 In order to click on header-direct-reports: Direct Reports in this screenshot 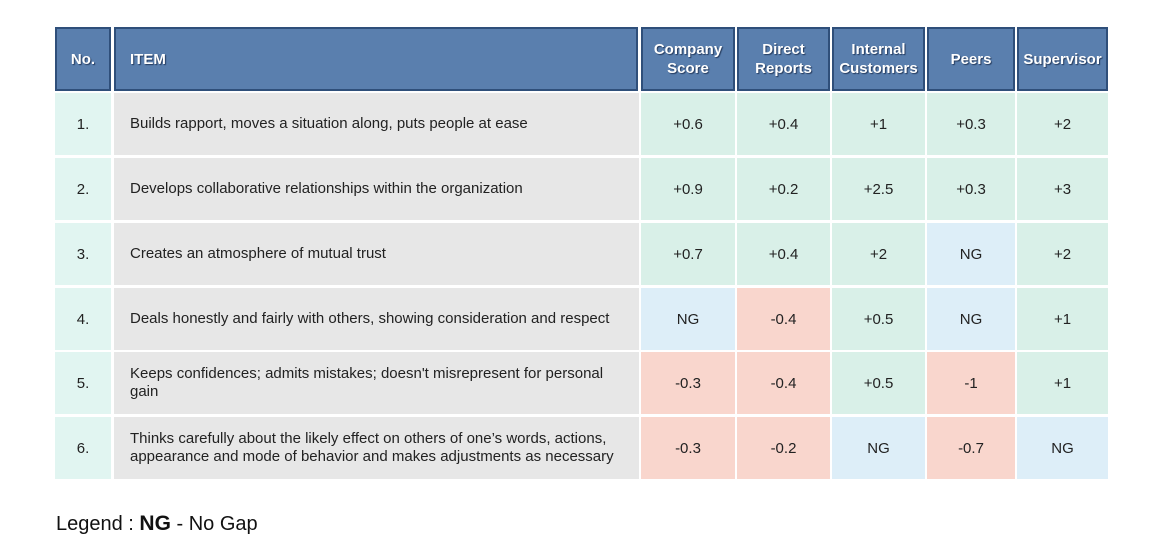, I will do `click(783, 59)`.